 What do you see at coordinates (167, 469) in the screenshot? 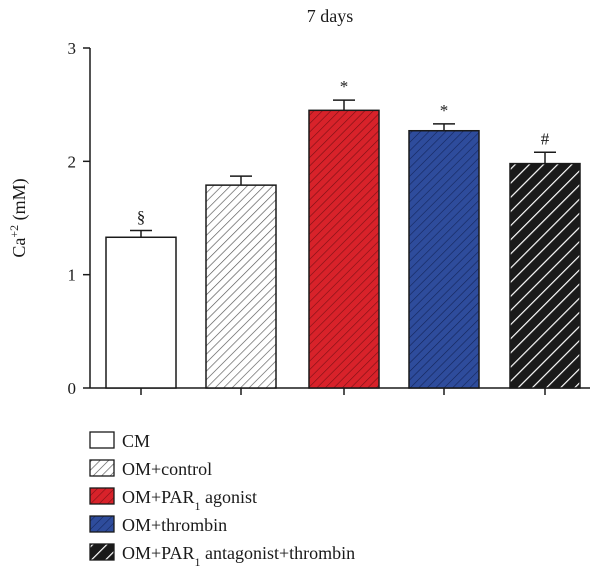
I see `legend-label: OM+control` at bounding box center [167, 469].